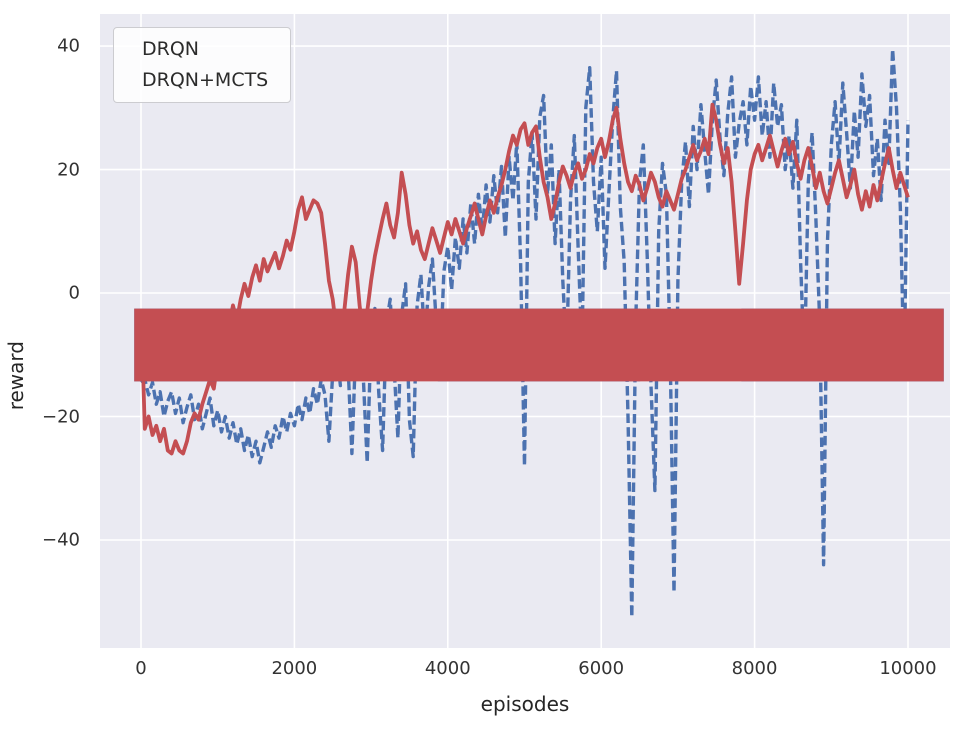 This screenshot has width=964, height=734. I want to click on legend-drqn-mcts-line-icon, so click(539, 345).